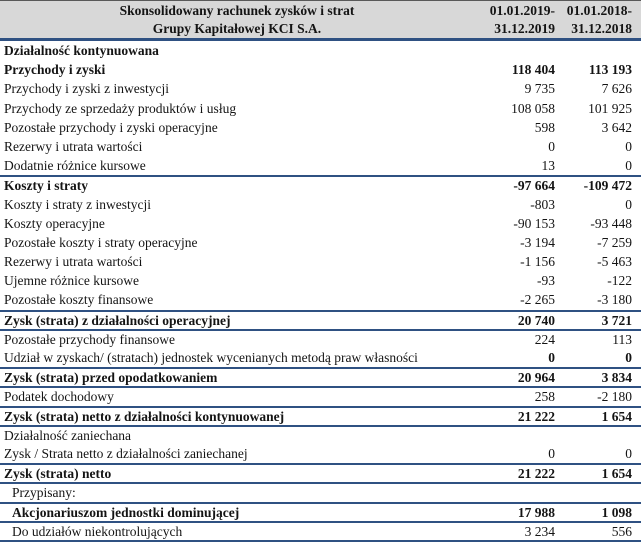 The height and width of the screenshot is (542, 641). What do you see at coordinates (320, 434) in the screenshot?
I see `table-row: Działalność zaniechana` at bounding box center [320, 434].